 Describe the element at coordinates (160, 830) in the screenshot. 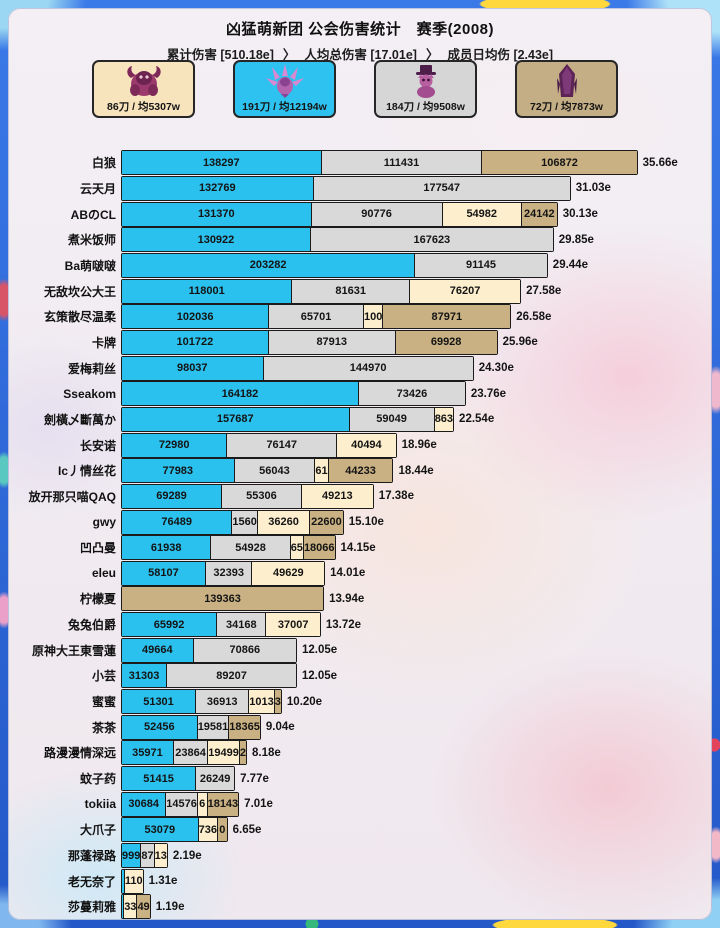

I see `bar-segment-cyan: 53079` at that location.